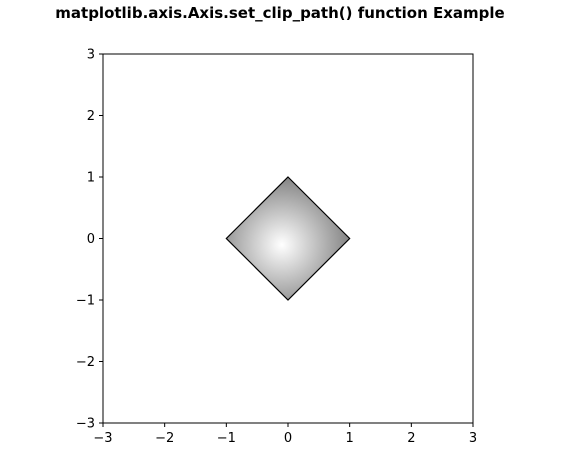 The height and width of the screenshot is (464, 581). I want to click on x-tick-label: −1, so click(226, 438).